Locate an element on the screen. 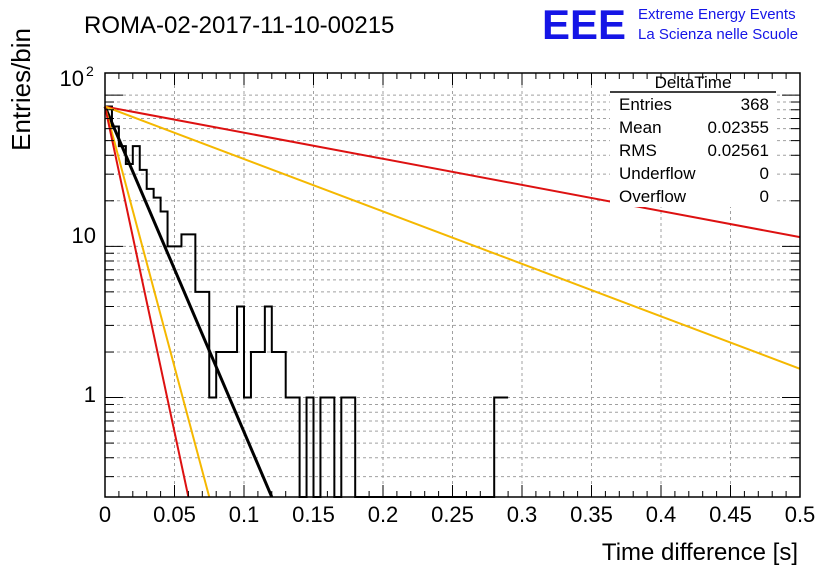 This screenshot has width=836, height=572. chart-title: ROMA-02-2017-11-10-00215 is located at coordinates (239, 25).